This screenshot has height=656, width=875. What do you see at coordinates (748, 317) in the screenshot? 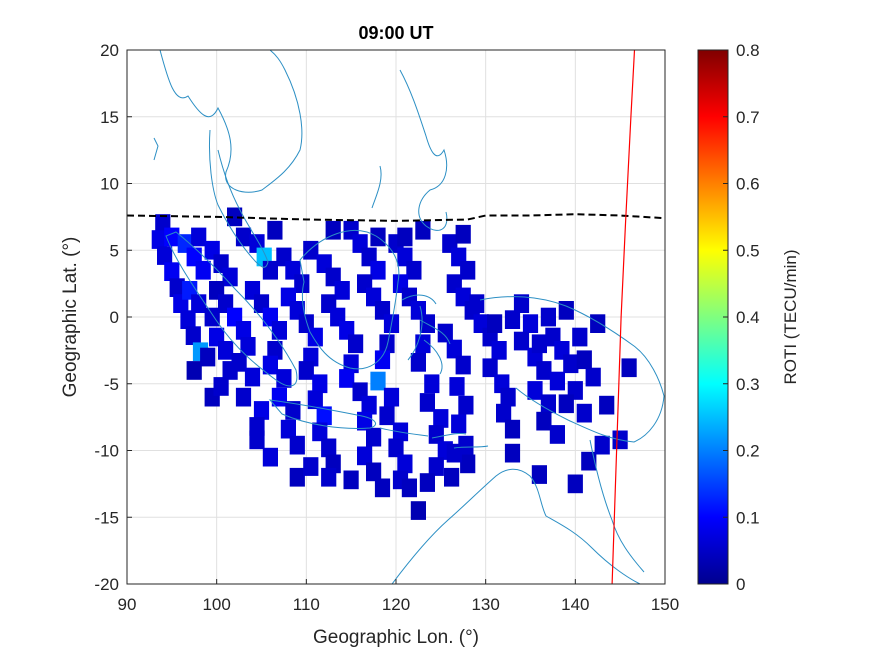
I see `colorbar-tick-label: 0.4` at bounding box center [748, 317].